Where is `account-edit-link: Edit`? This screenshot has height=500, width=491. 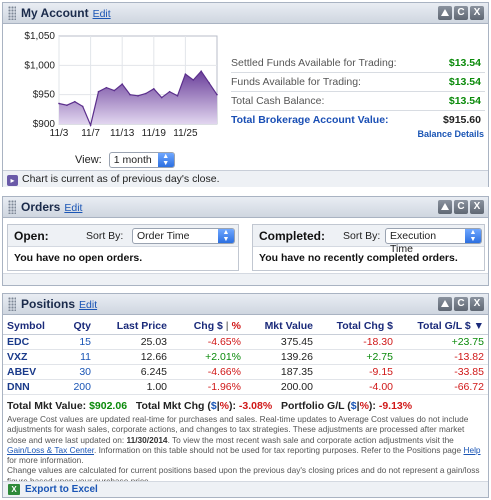
account-edit-link: Edit is located at coordinates (101, 14).